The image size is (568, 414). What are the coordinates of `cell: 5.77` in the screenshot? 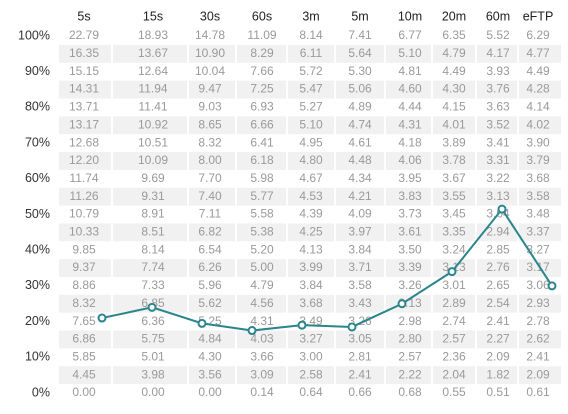 It's located at (262, 196).